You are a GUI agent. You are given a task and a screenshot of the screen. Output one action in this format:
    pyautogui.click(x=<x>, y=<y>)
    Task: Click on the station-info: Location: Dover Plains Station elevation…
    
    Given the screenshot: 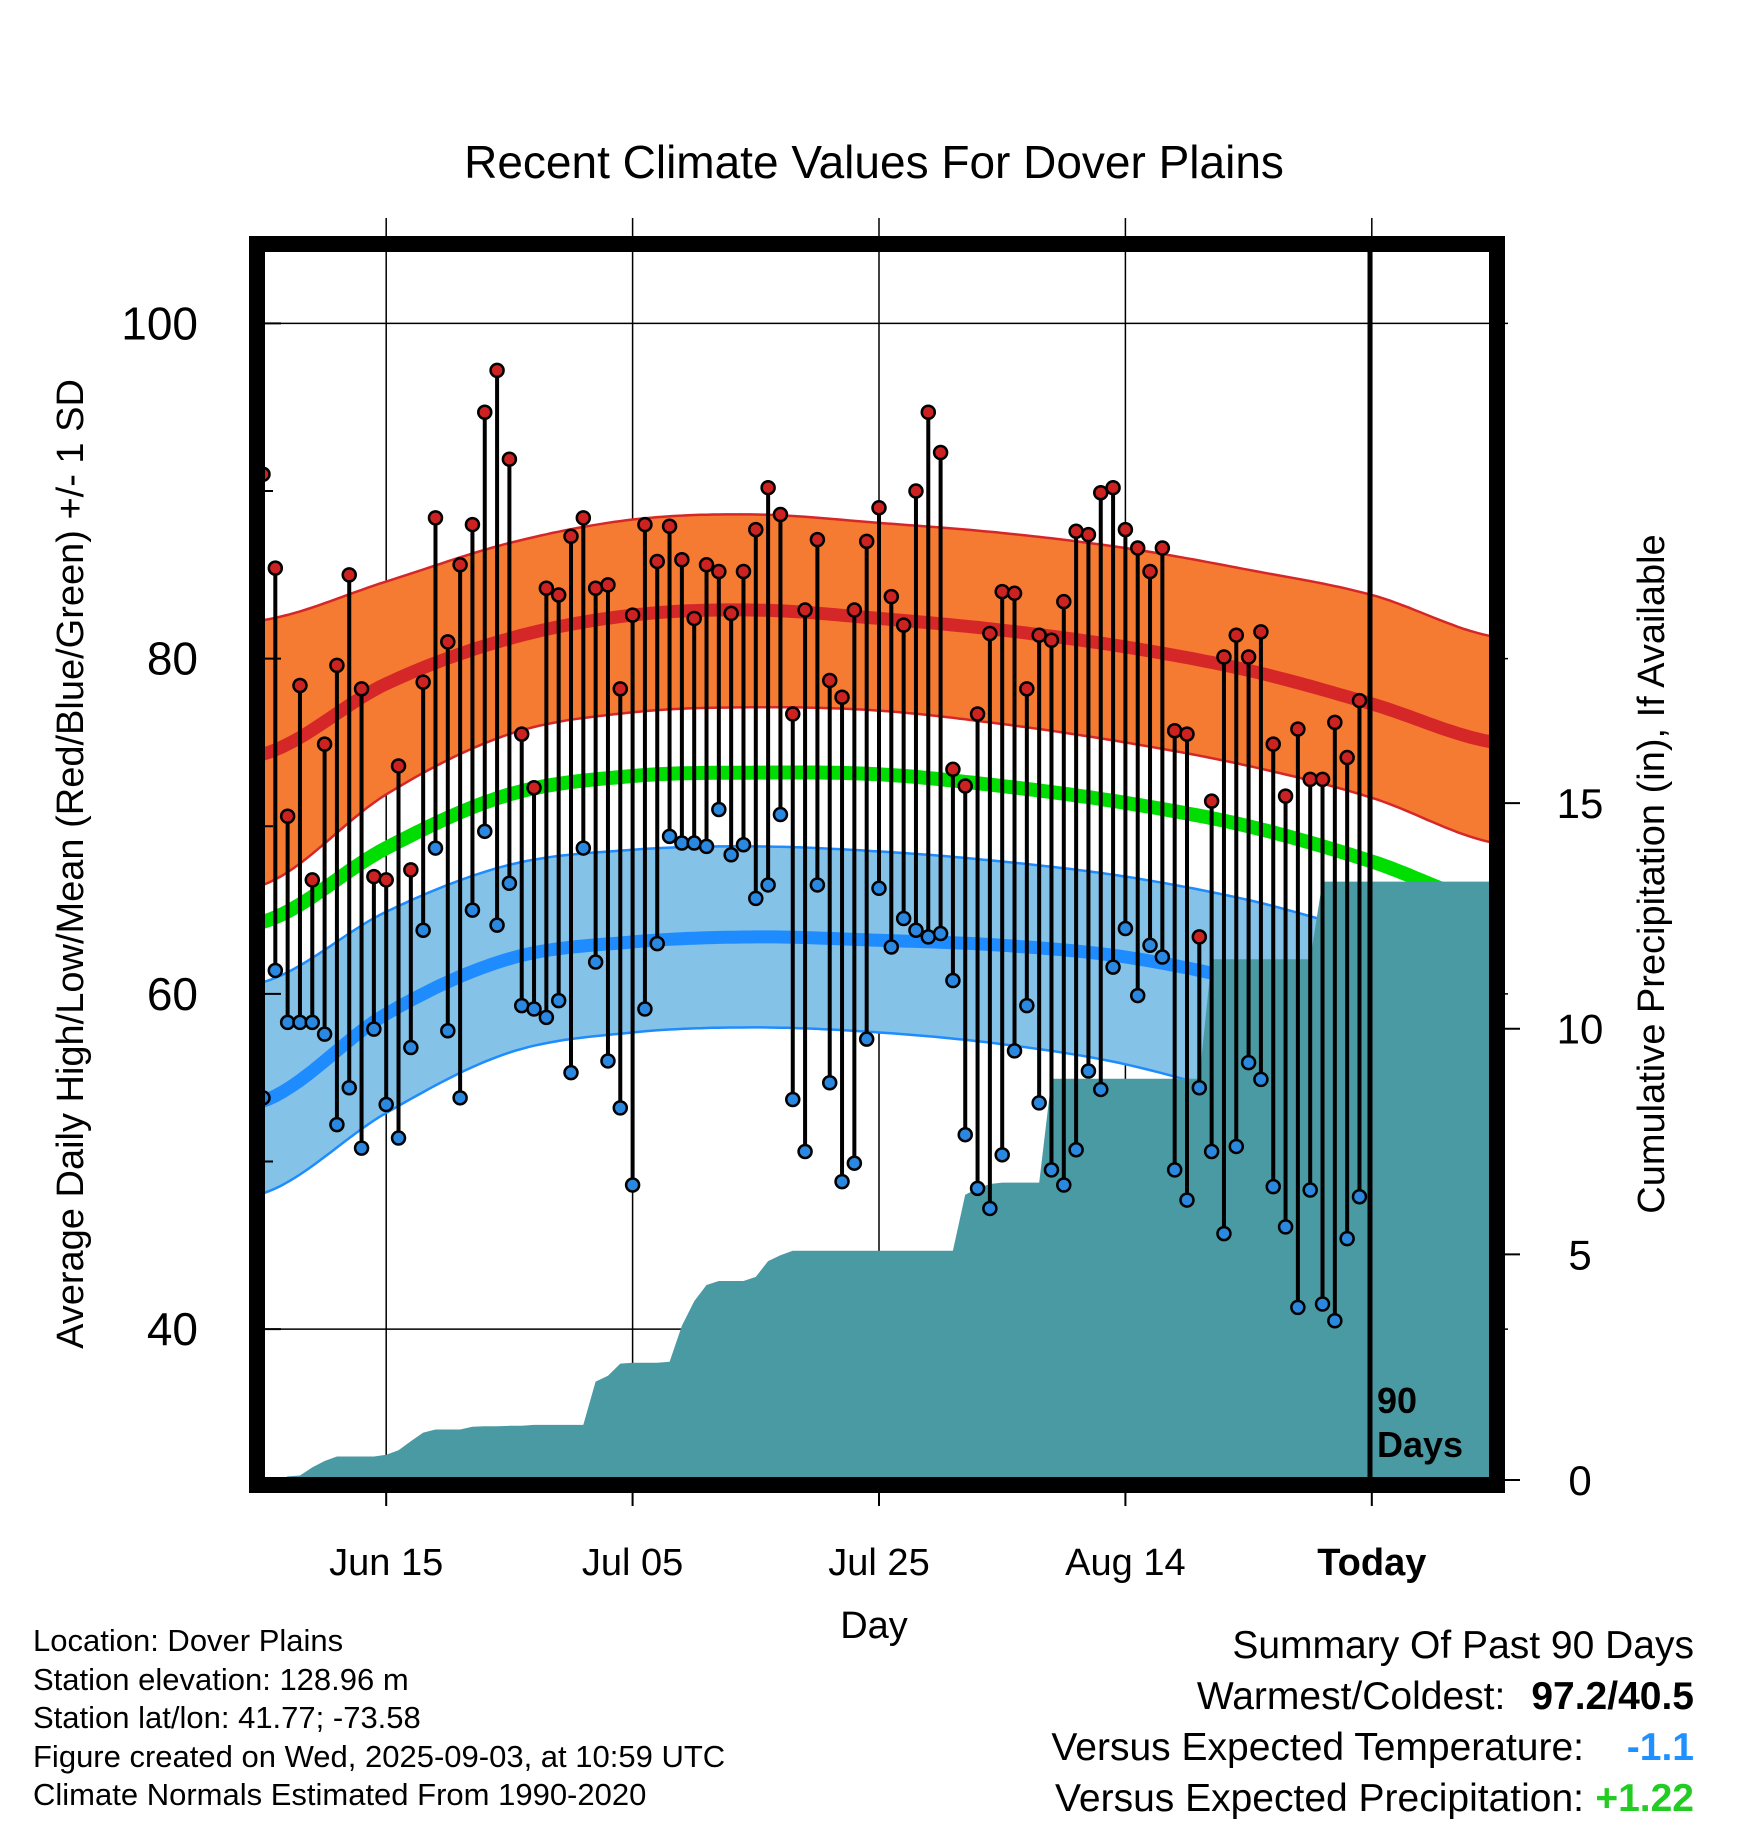 What is the action you would take?
    pyautogui.click(x=379, y=1718)
    